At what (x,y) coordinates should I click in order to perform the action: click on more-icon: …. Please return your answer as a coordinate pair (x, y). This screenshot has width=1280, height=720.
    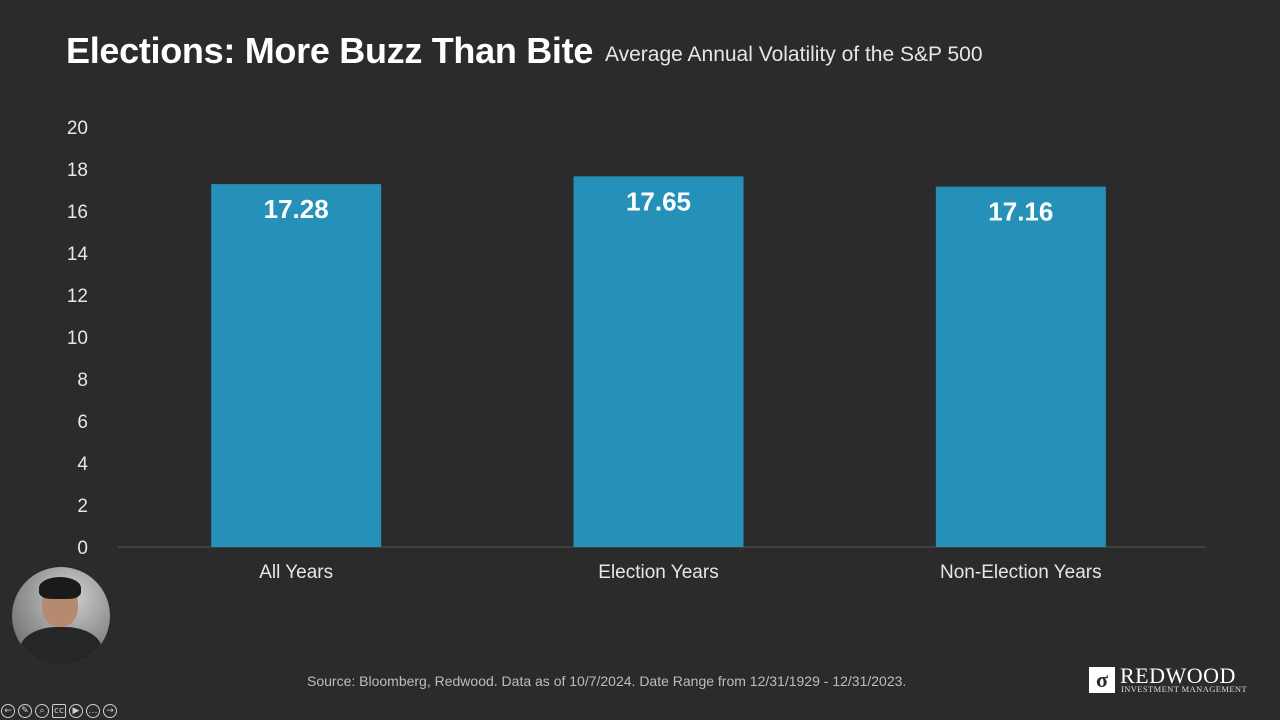
    Looking at the image, I should click on (93, 711).